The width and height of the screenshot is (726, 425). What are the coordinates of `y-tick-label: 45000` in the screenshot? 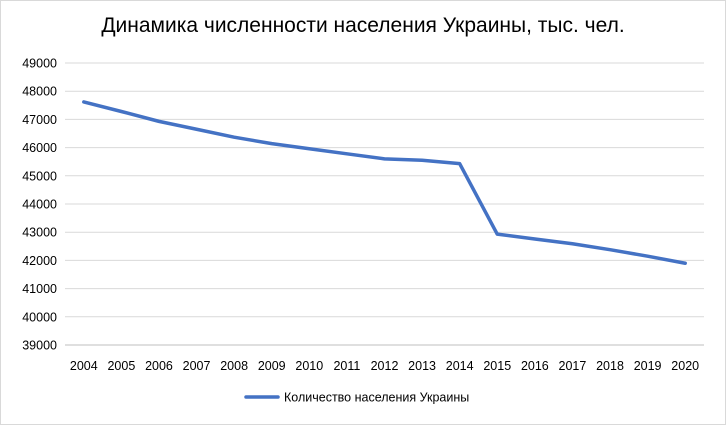 It's located at (39, 176).